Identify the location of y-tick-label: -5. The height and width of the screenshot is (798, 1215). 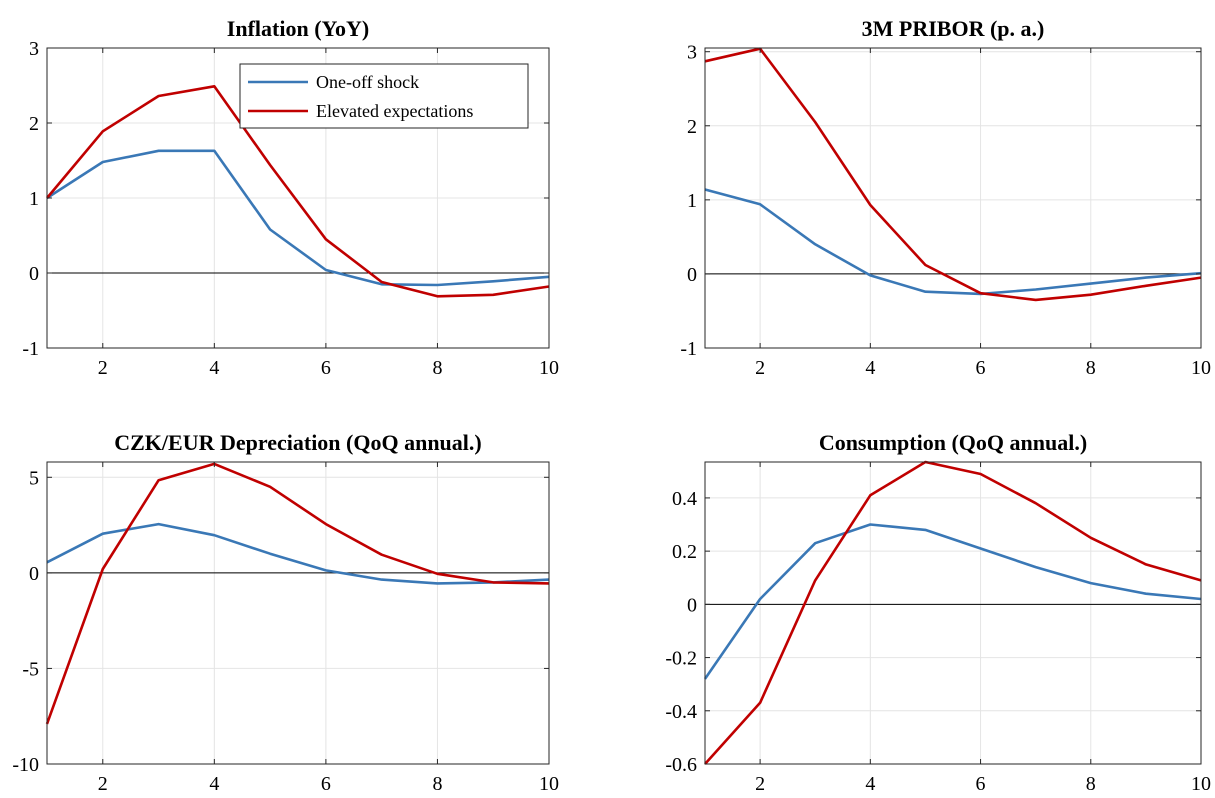
(30, 669).